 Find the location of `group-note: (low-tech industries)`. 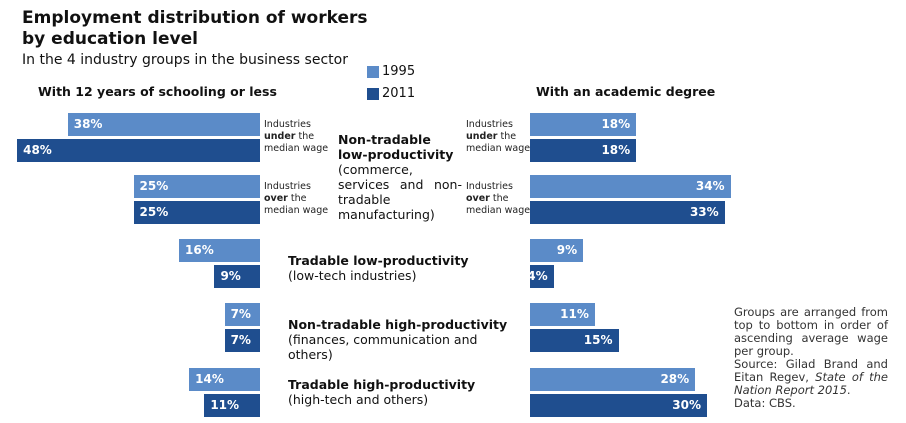

group-note: (low-tech industries) is located at coordinates (352, 275).